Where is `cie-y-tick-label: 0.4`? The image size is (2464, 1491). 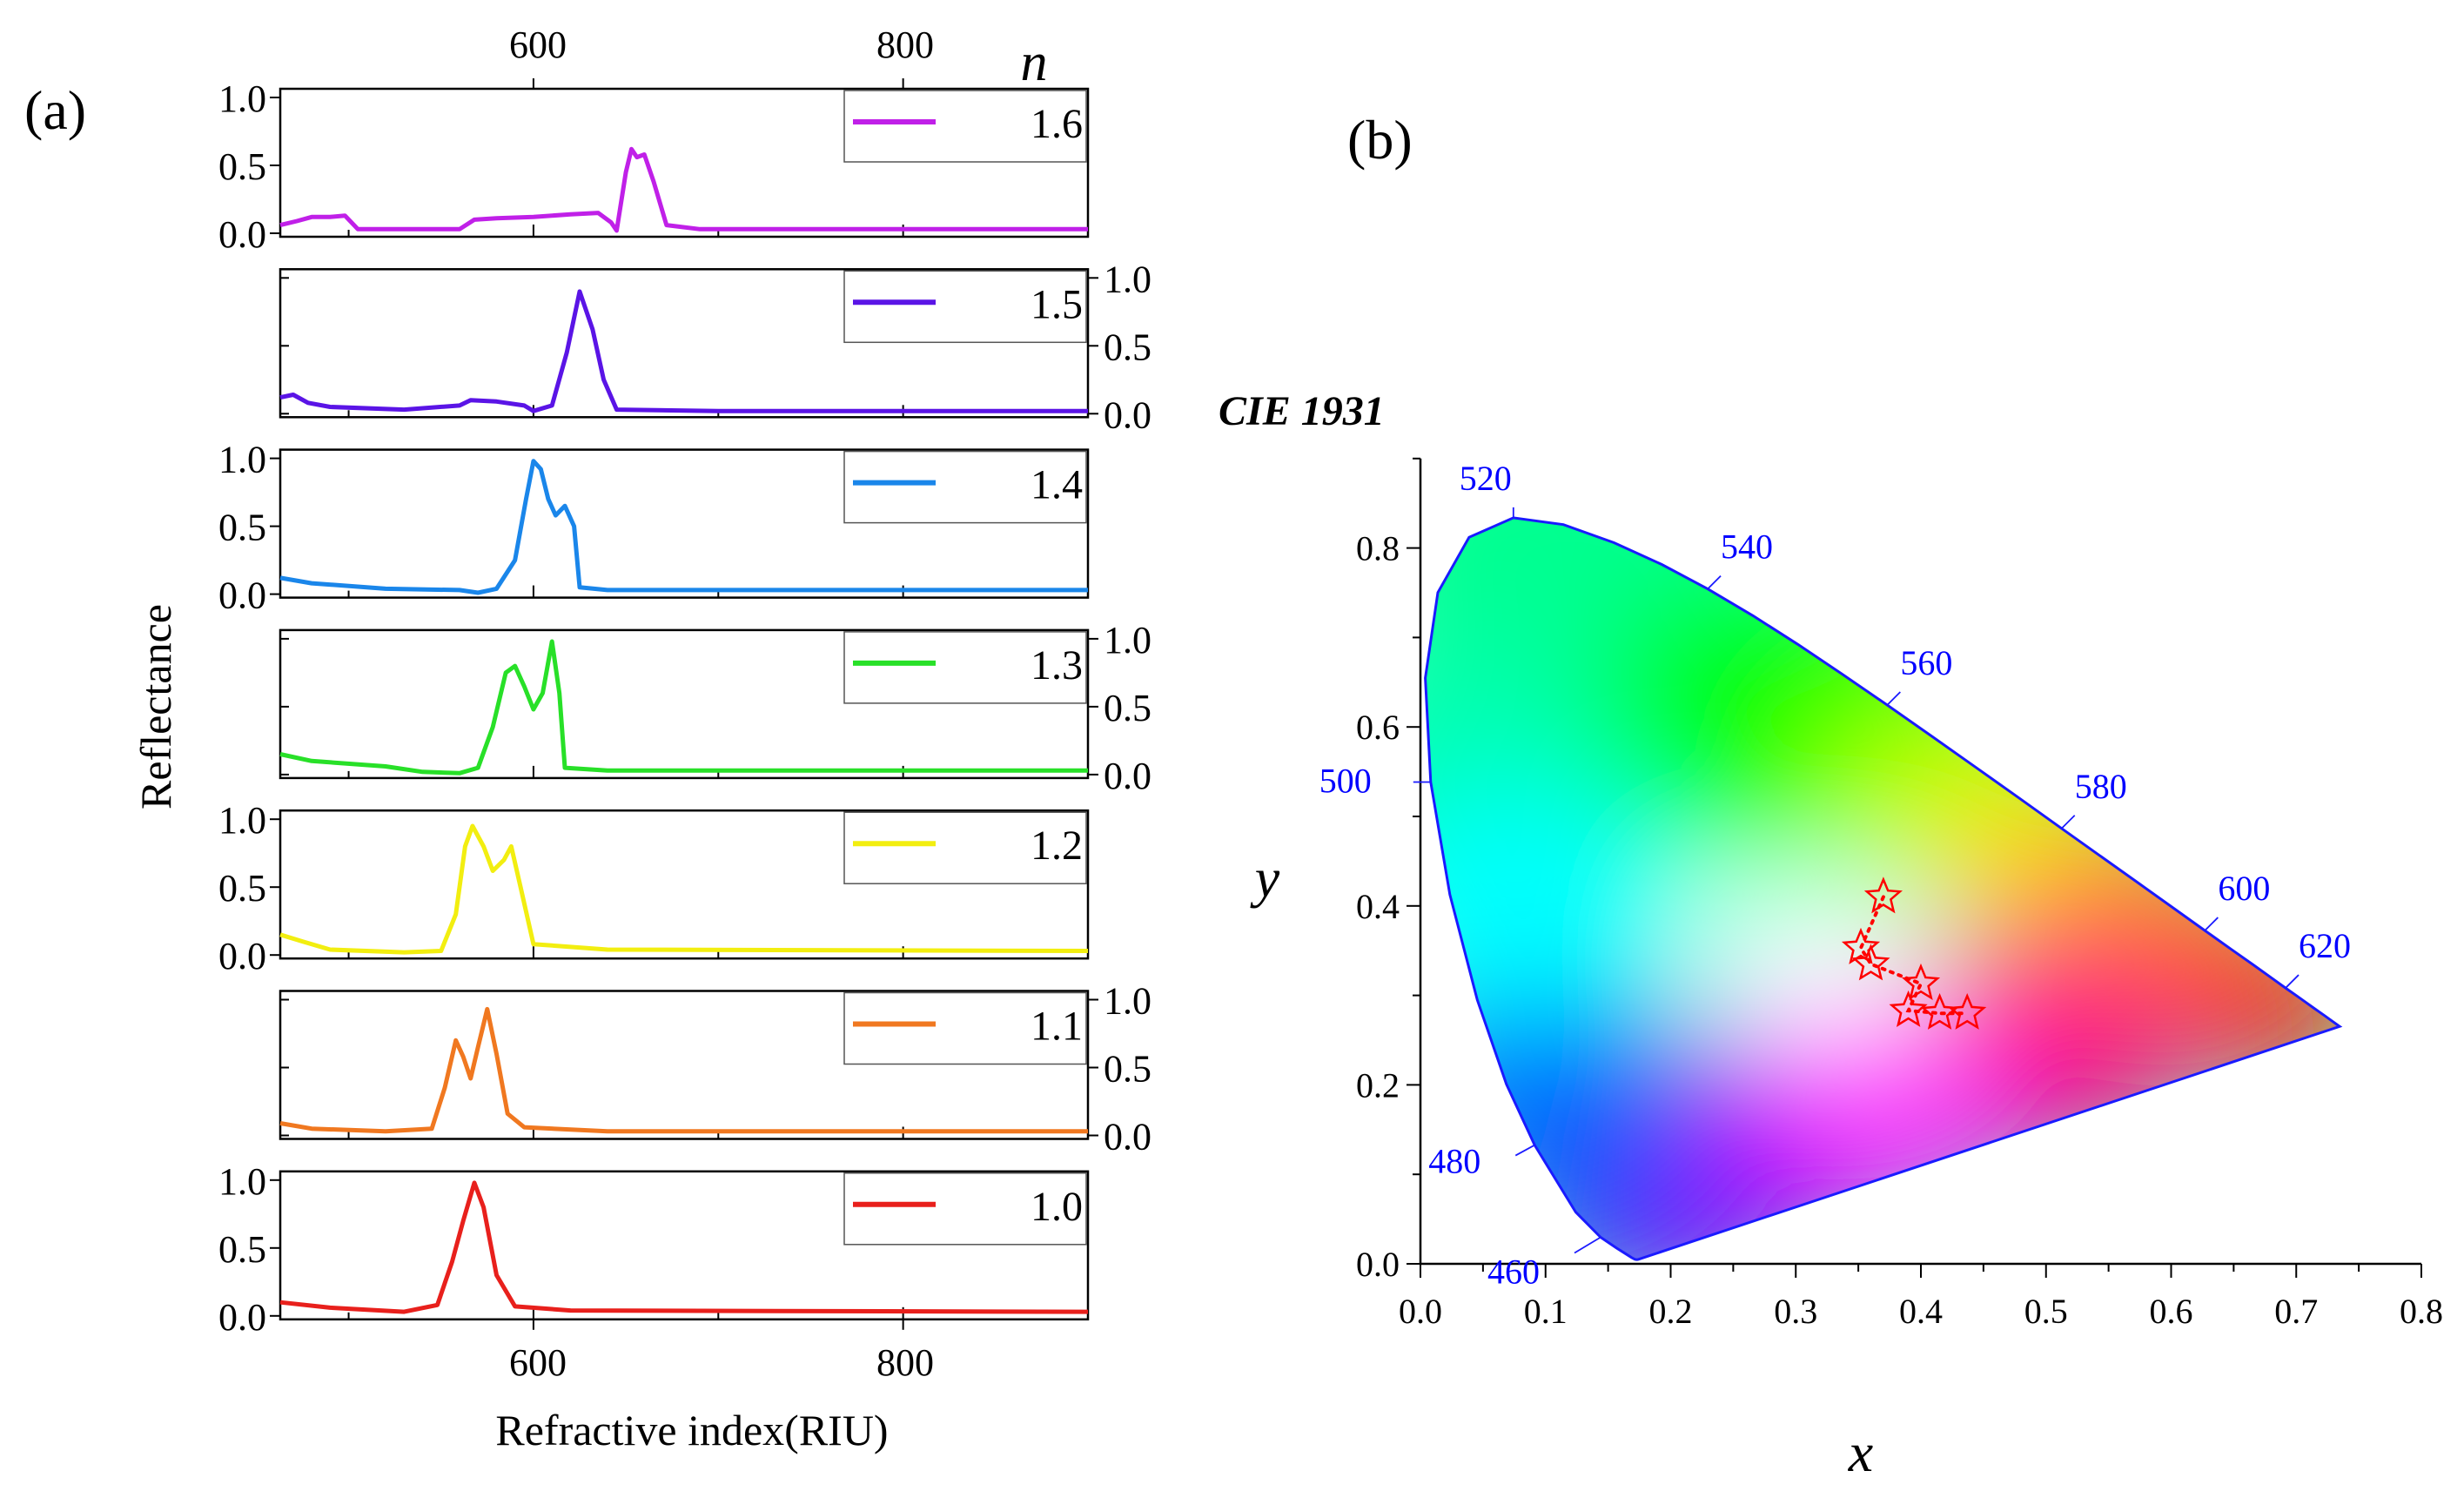
cie-y-tick-label: 0.4 is located at coordinates (1378, 907).